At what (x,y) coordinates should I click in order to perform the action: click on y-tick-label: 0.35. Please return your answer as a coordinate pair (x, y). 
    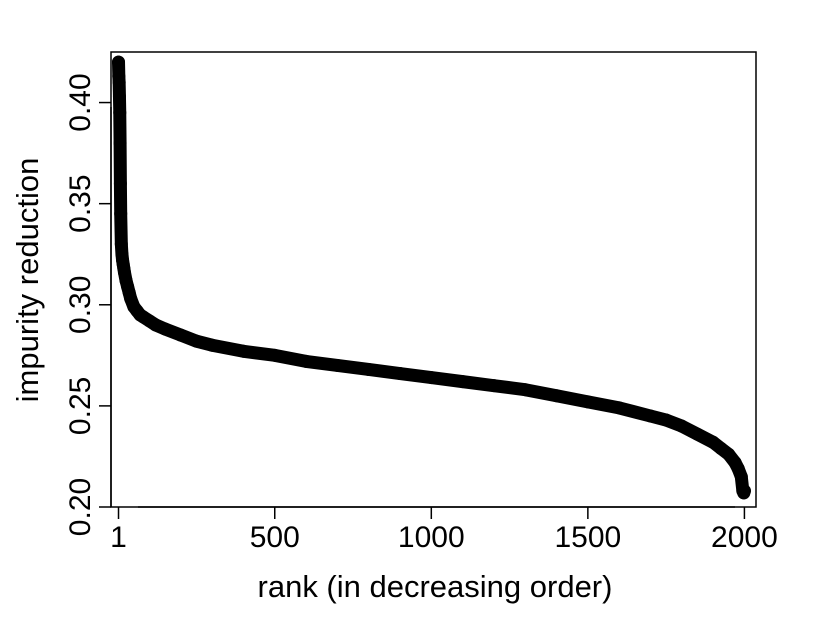
    Looking at the image, I should click on (80, 203).